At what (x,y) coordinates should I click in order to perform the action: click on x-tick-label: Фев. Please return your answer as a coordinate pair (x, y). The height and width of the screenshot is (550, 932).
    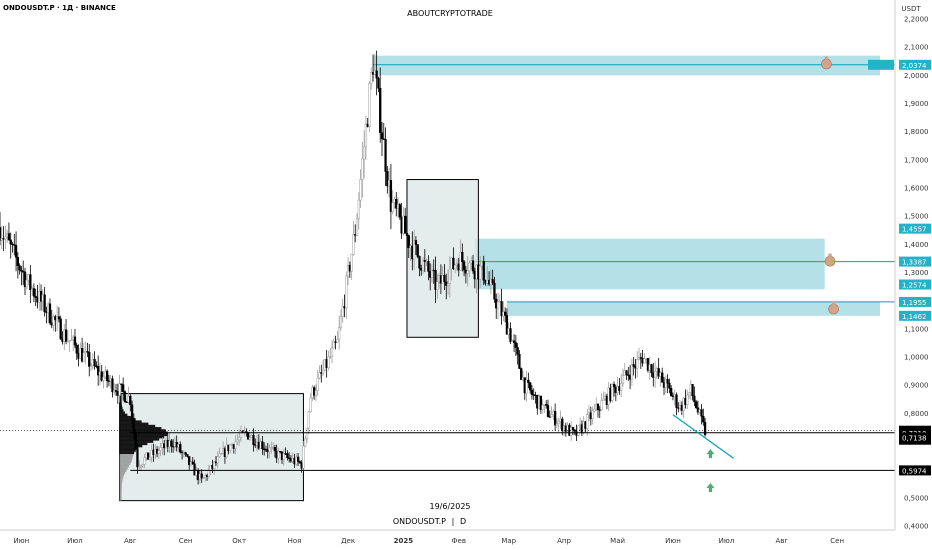
    Looking at the image, I should click on (459, 541).